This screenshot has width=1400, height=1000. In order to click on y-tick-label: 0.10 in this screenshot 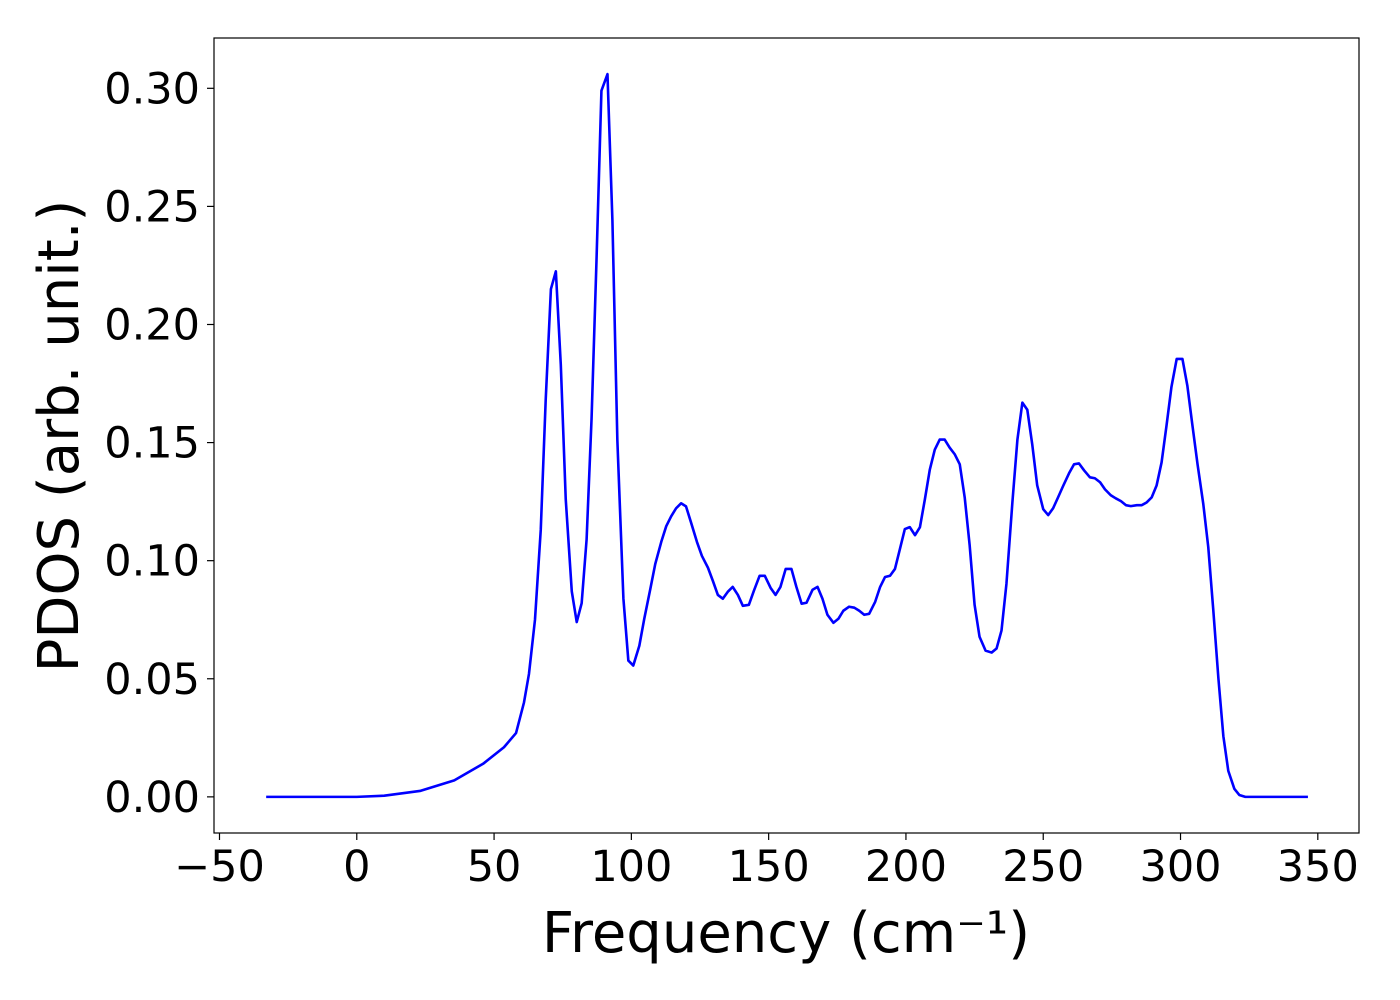, I will do `click(152, 562)`.